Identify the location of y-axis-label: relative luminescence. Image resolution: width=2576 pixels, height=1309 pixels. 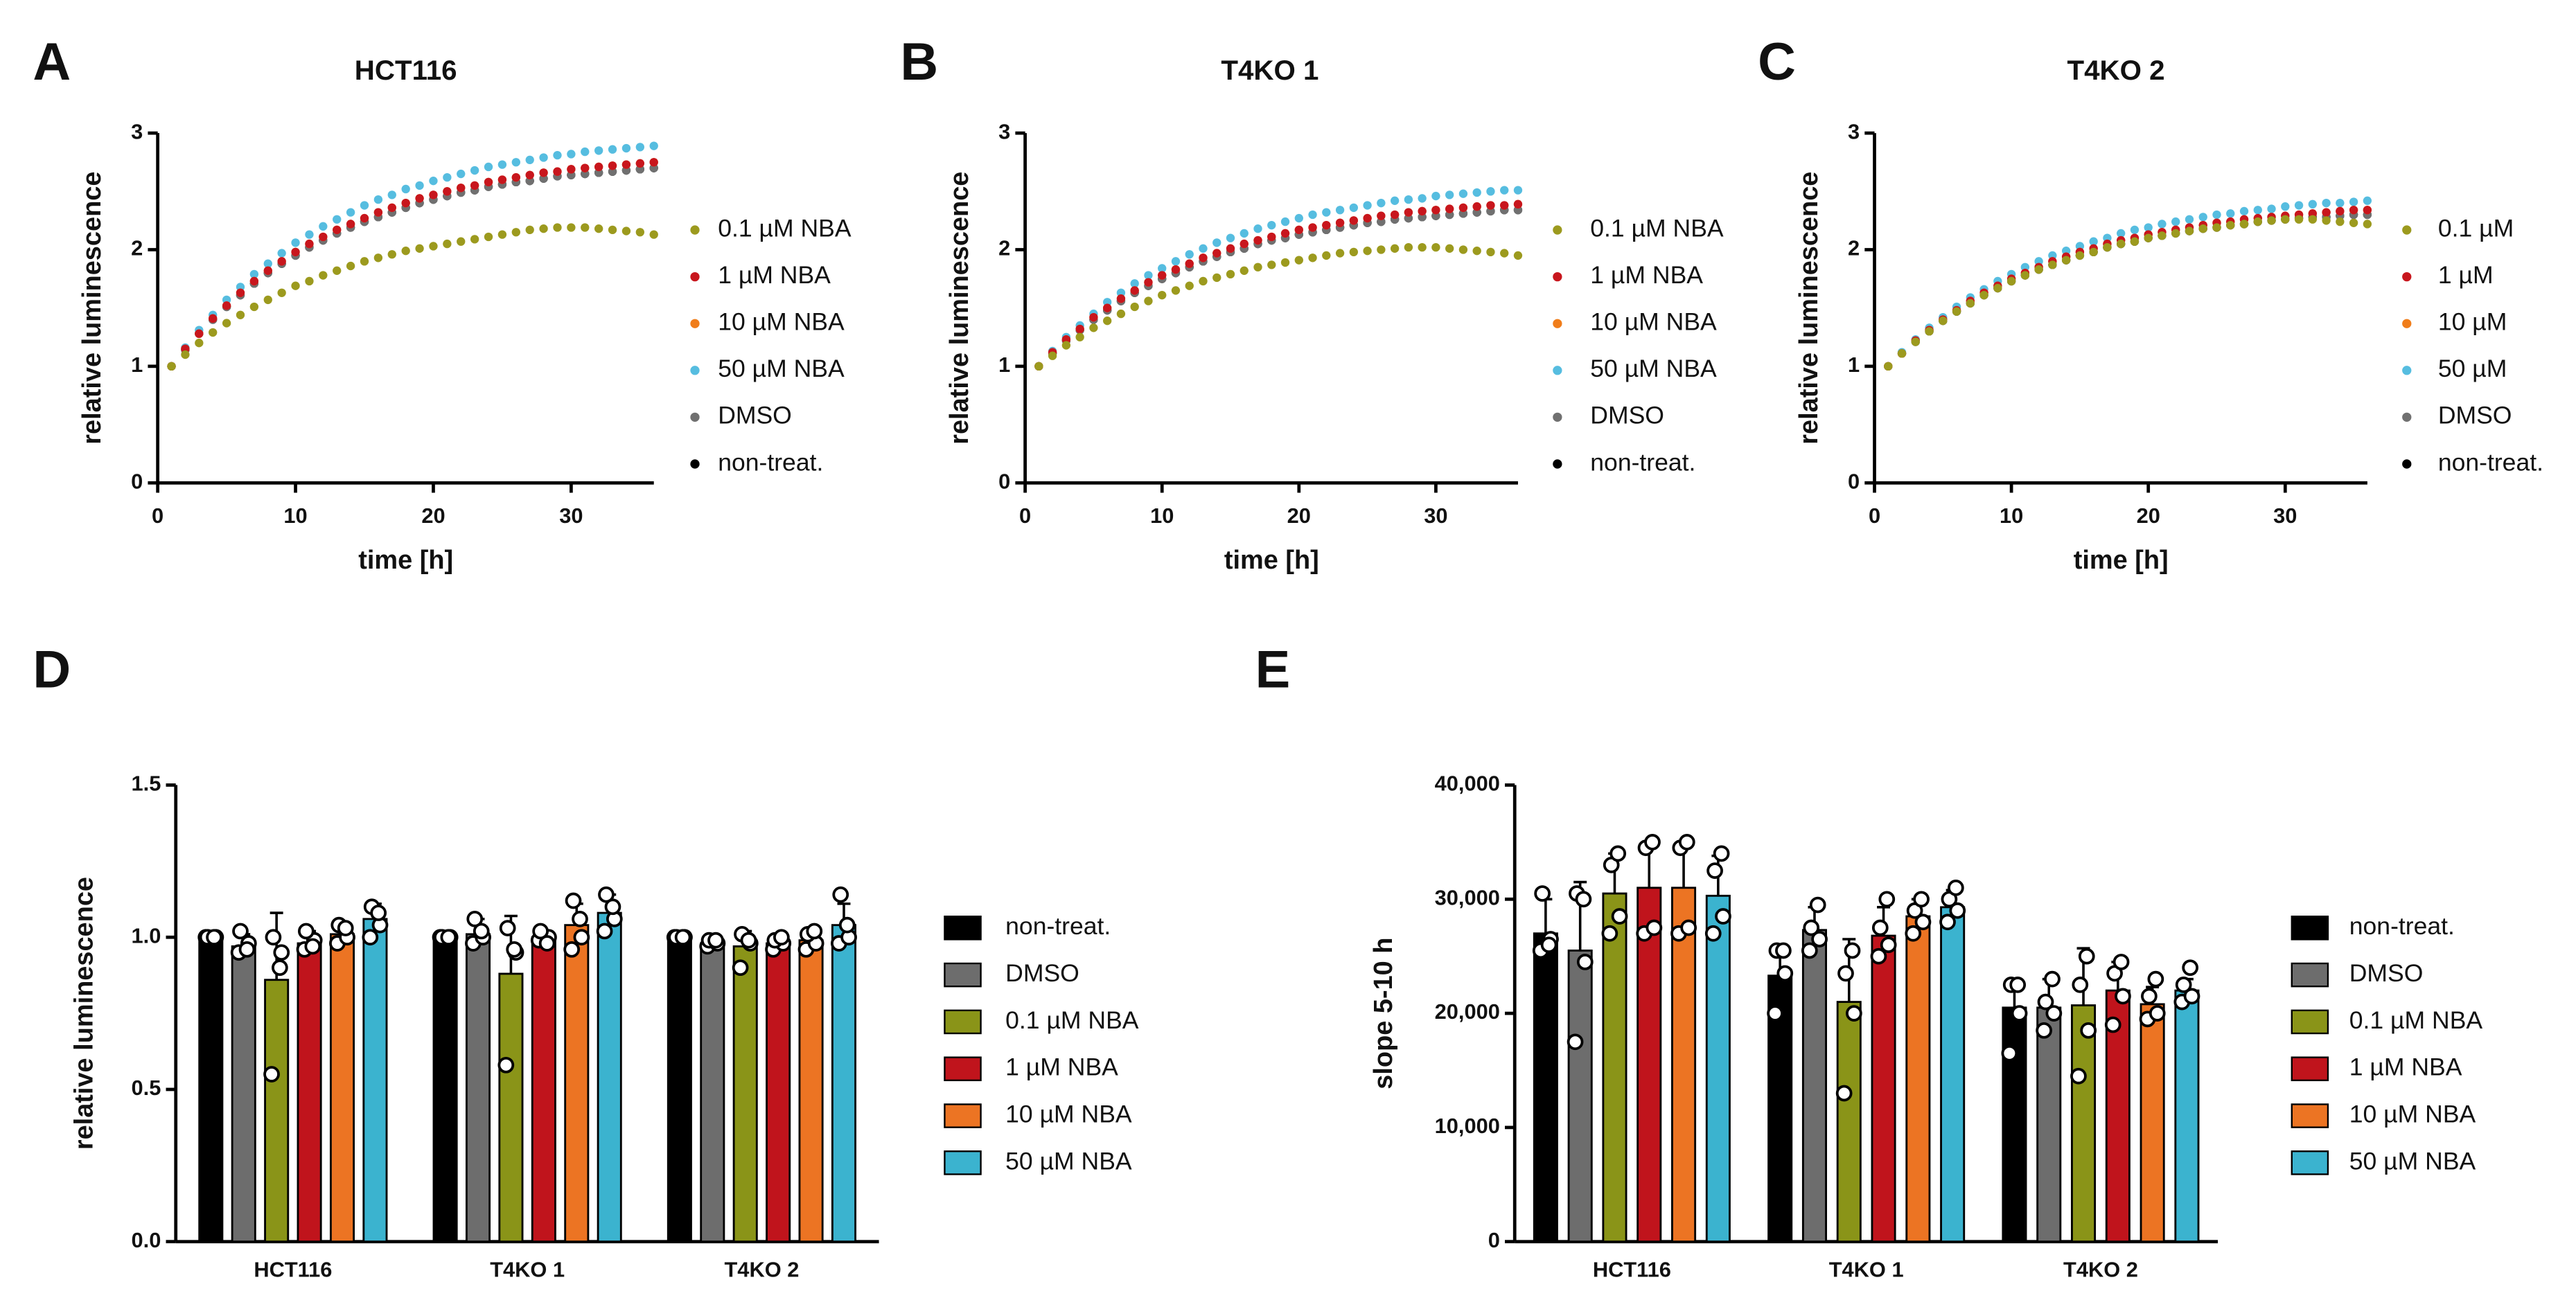
(960, 308).